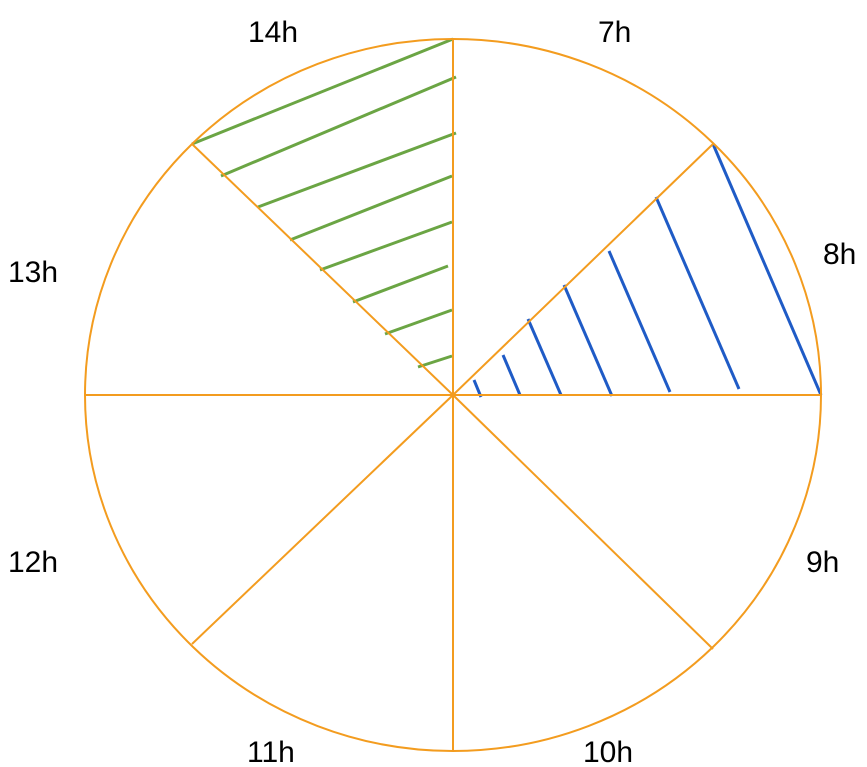  I want to click on hour-label-8h: 8h, so click(839, 254).